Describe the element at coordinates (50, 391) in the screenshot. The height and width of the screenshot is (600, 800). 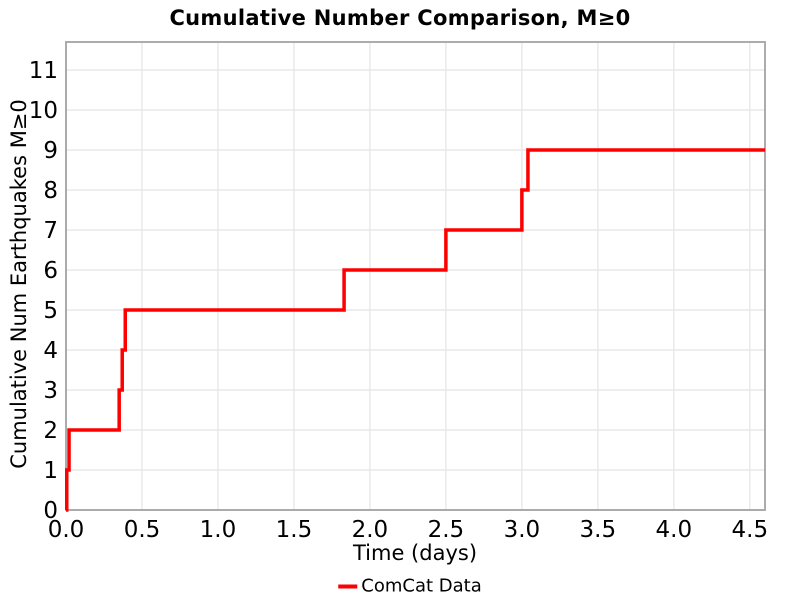
I see `y-tick-label: 3` at that location.